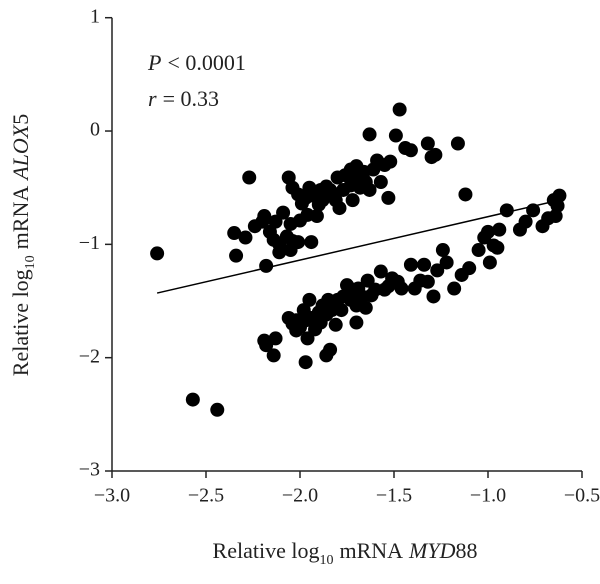  What do you see at coordinates (266, 550) in the screenshot?
I see `x-label-part: Relative log` at bounding box center [266, 550].